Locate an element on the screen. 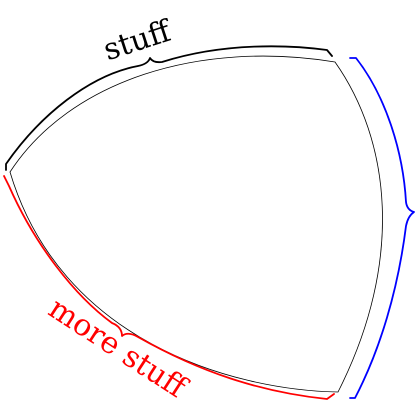 The height and width of the screenshot is (420, 420). right-brace is located at coordinates (382, 228).